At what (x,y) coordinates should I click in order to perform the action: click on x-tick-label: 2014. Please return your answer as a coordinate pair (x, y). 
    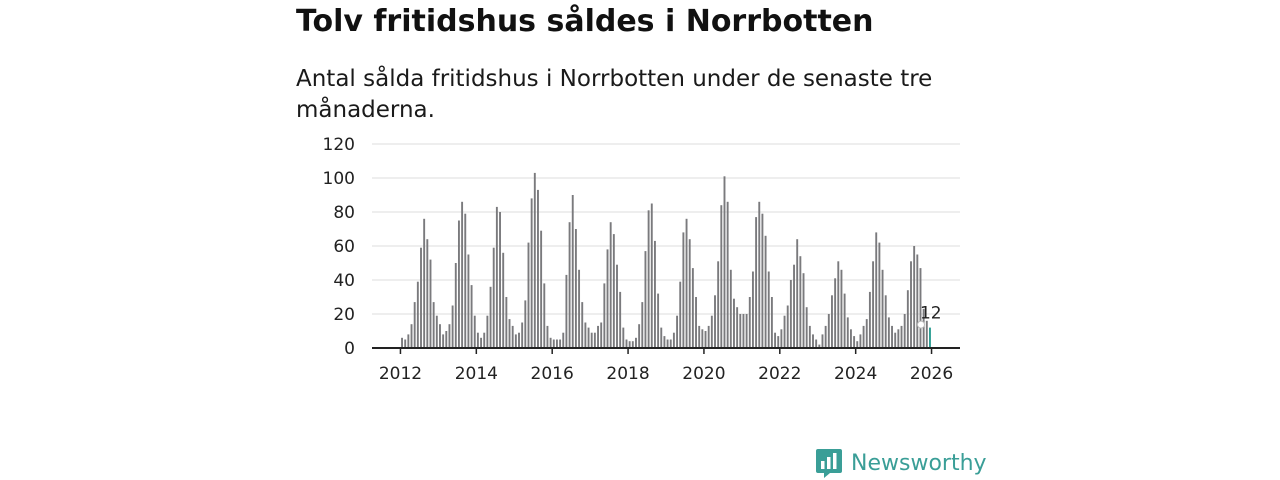
    Looking at the image, I should click on (476, 374).